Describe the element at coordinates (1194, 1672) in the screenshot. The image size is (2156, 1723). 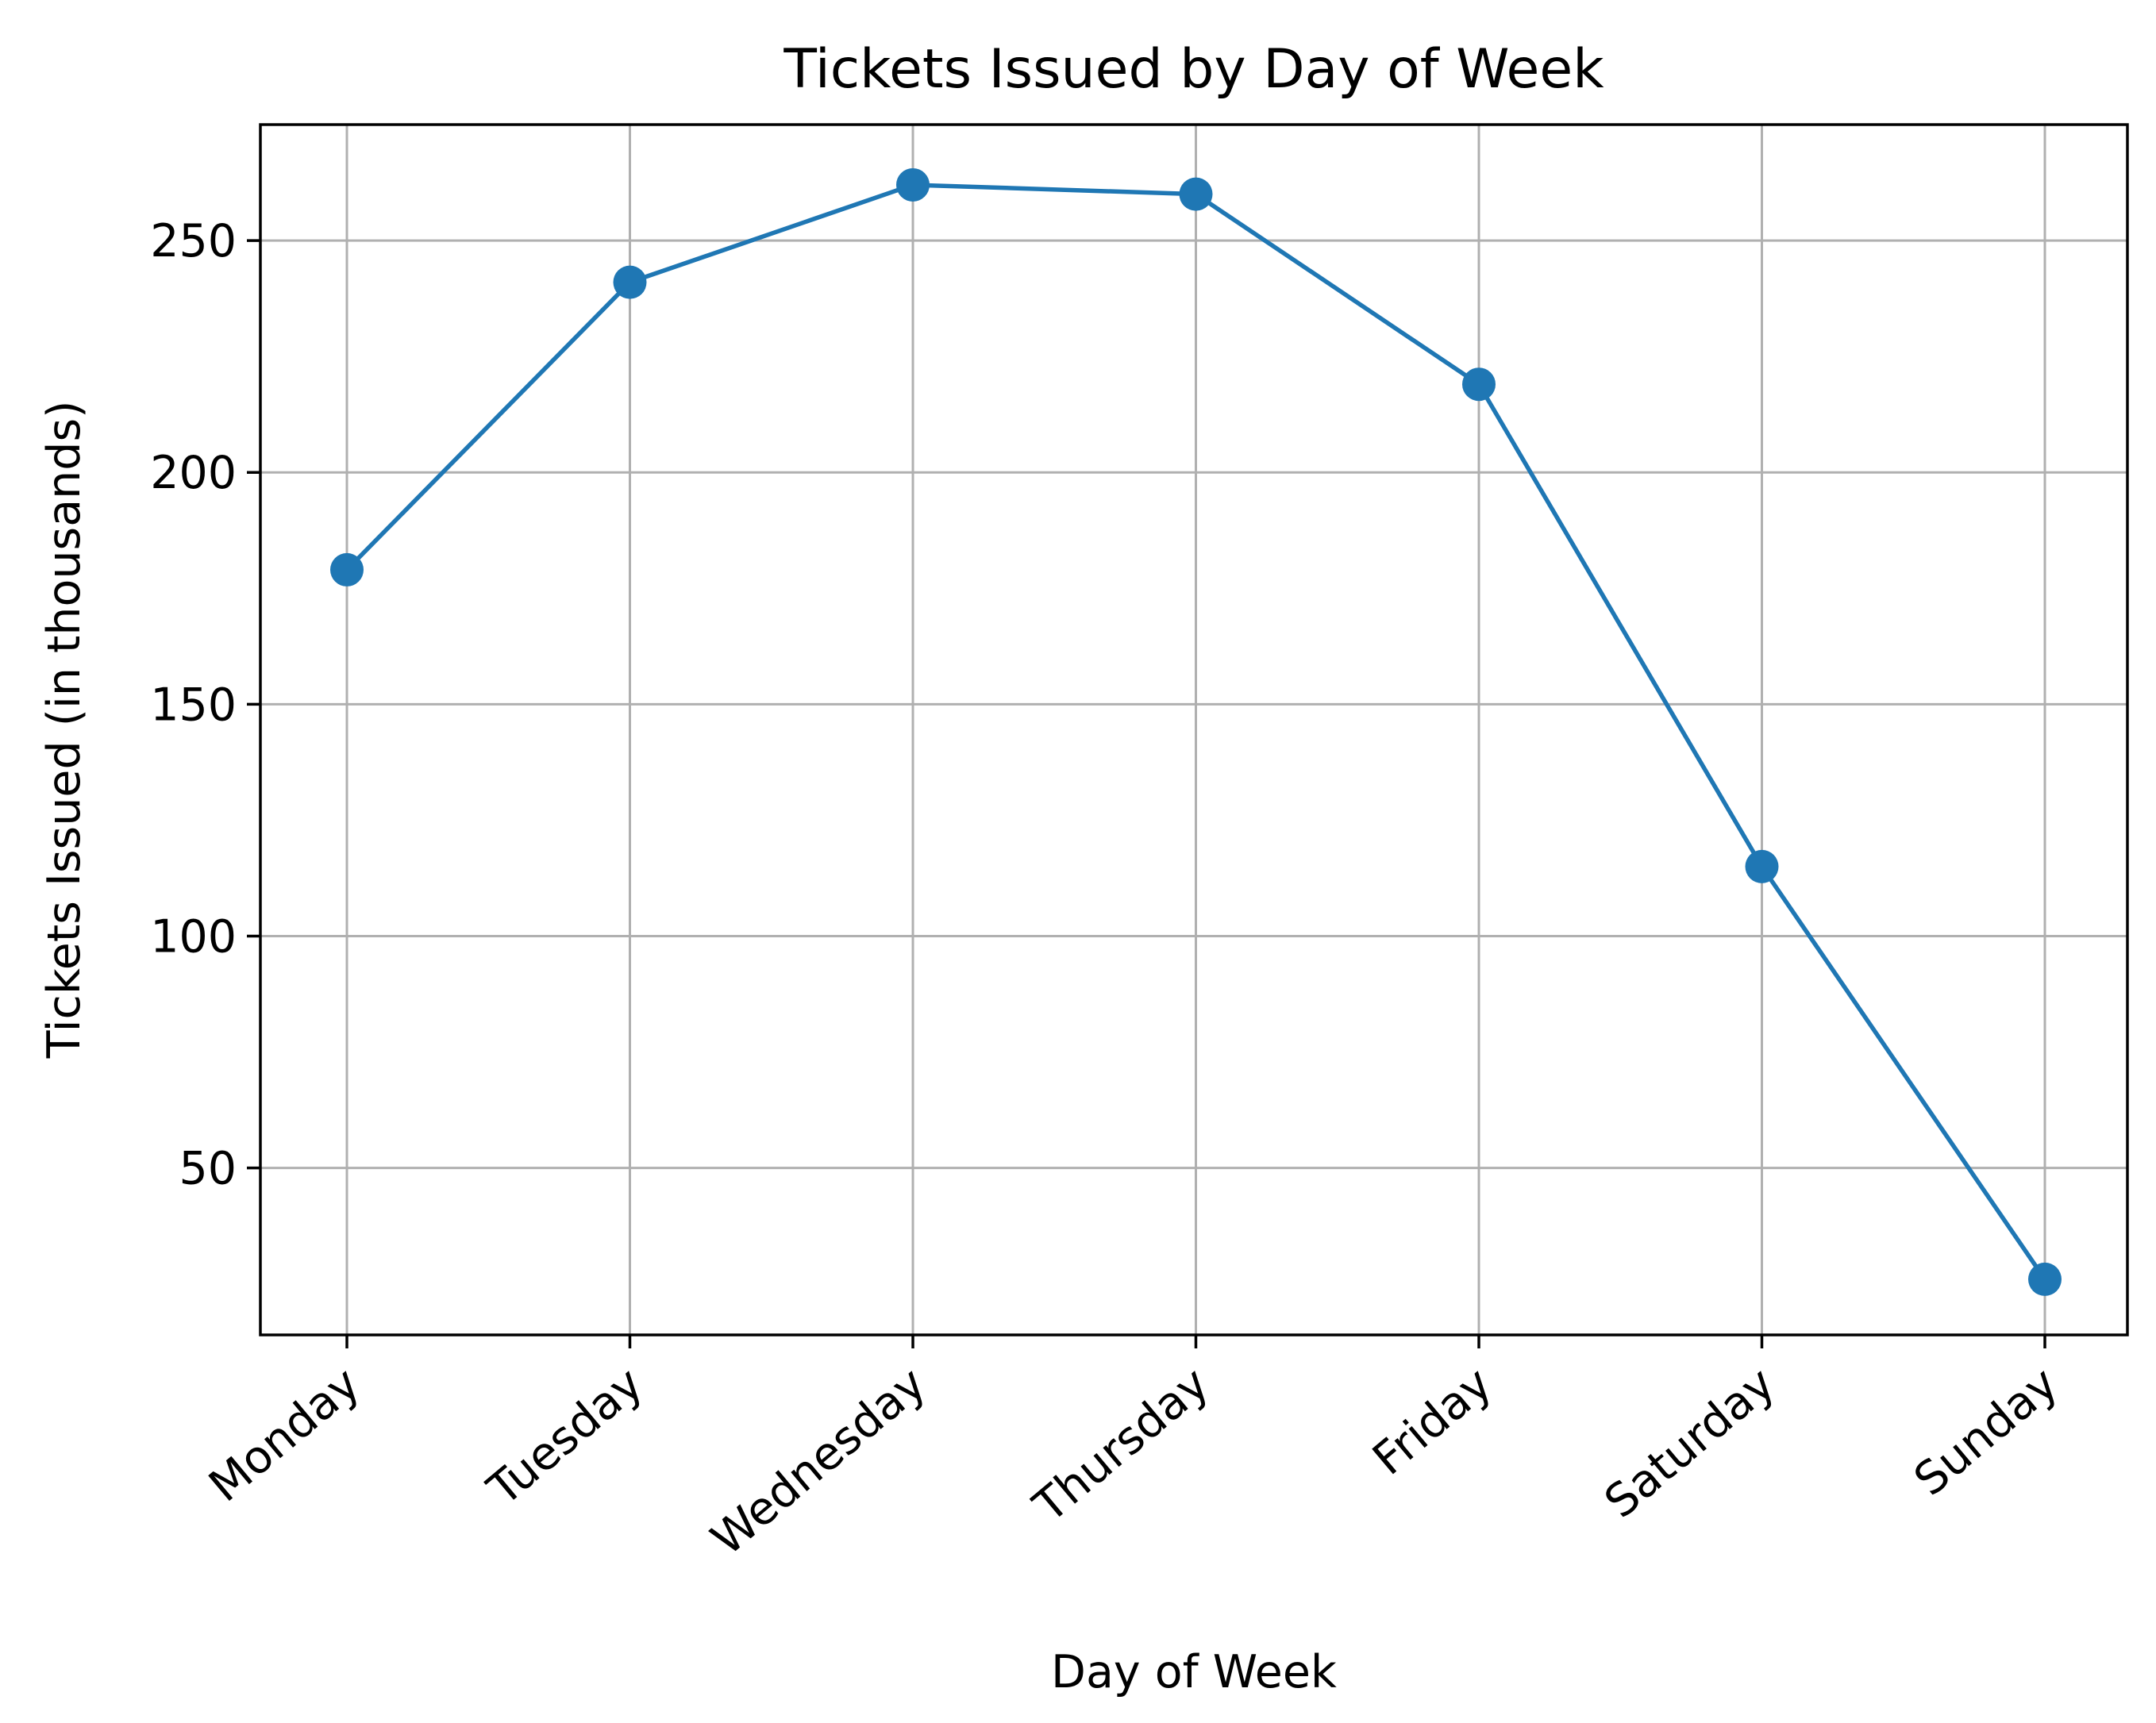
I see `x-axis-title: Day of Week` at that location.